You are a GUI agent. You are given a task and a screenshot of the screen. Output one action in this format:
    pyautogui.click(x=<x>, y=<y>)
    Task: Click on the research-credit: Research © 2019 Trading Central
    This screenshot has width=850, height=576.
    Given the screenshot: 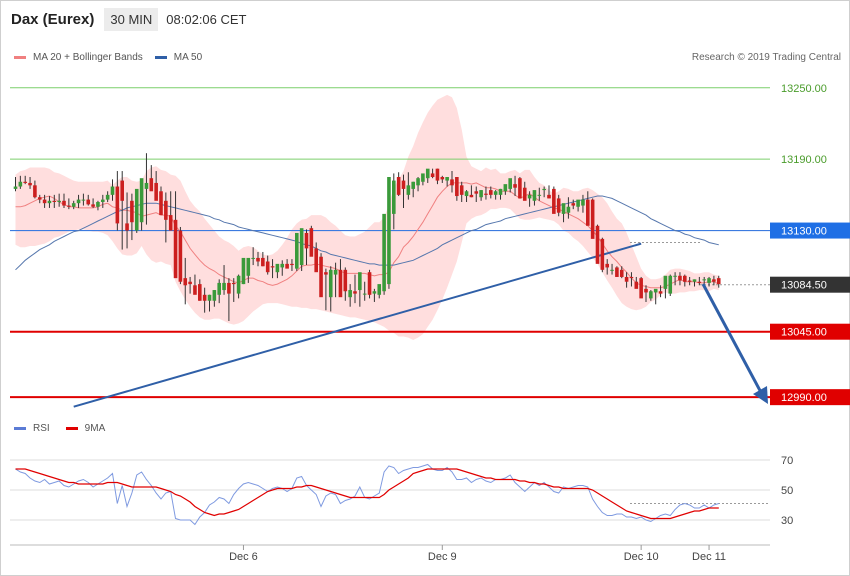 What is the action you would take?
    pyautogui.click(x=766, y=57)
    